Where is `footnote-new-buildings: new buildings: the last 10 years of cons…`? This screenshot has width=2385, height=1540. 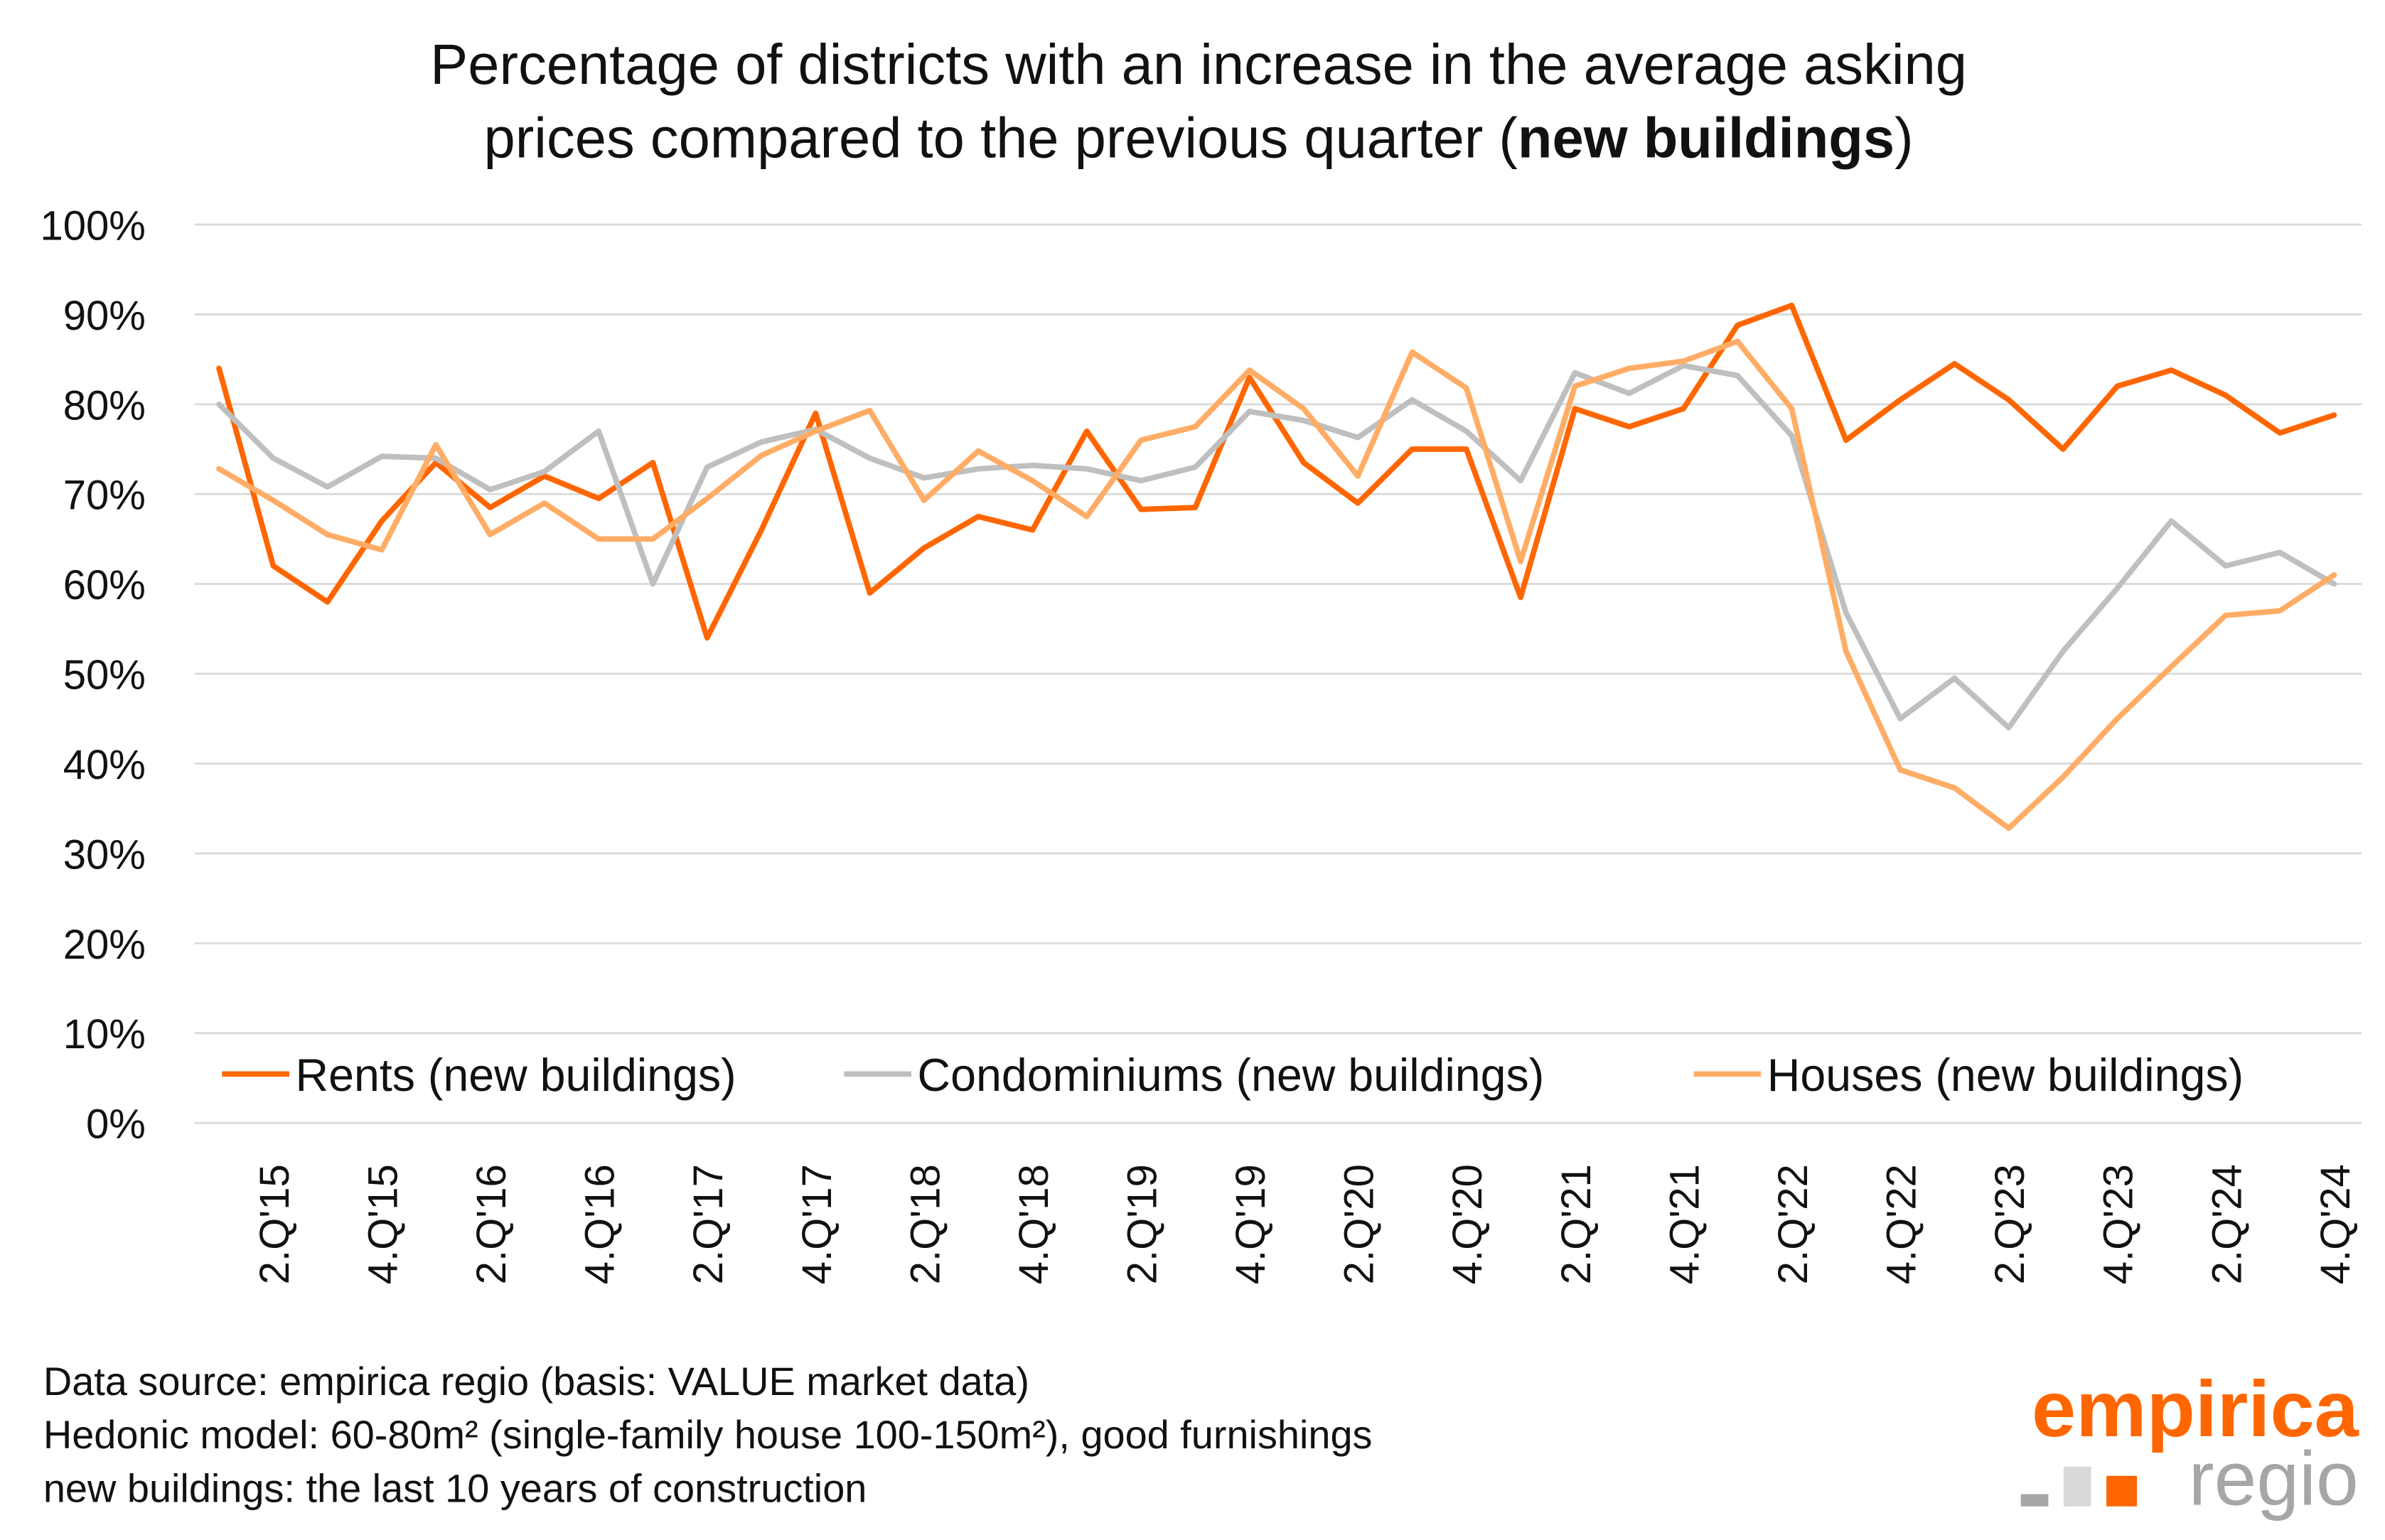
footnote-new-buildings: new buildings: the last 10 years of cons… is located at coordinates (455, 1487).